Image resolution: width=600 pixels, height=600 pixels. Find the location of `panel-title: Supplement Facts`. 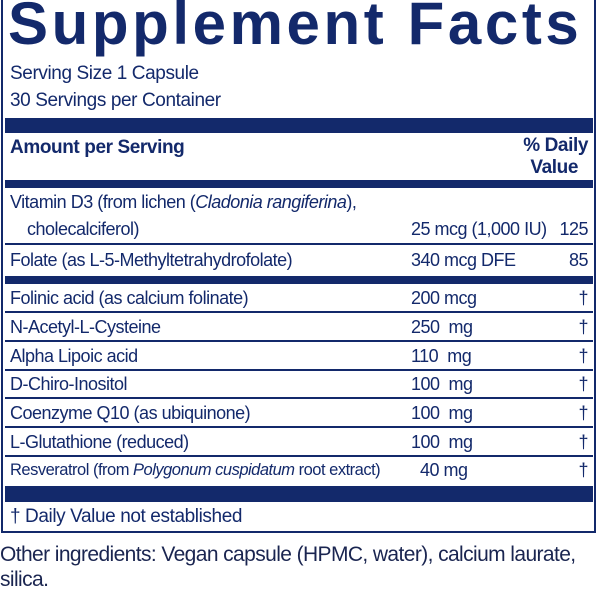

panel-title: Supplement Facts is located at coordinates (295, 28).